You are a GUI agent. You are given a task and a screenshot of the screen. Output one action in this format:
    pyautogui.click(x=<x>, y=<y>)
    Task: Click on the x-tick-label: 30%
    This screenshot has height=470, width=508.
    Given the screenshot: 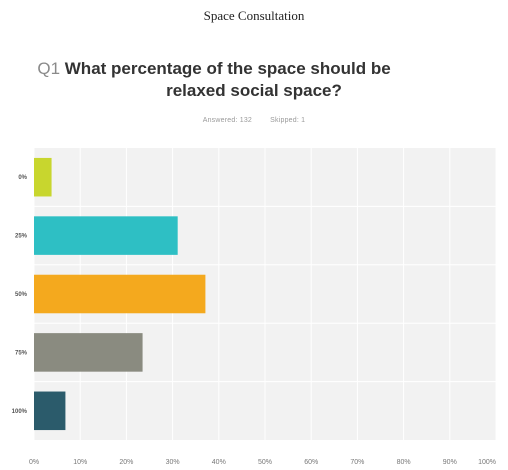 What is the action you would take?
    pyautogui.click(x=173, y=462)
    